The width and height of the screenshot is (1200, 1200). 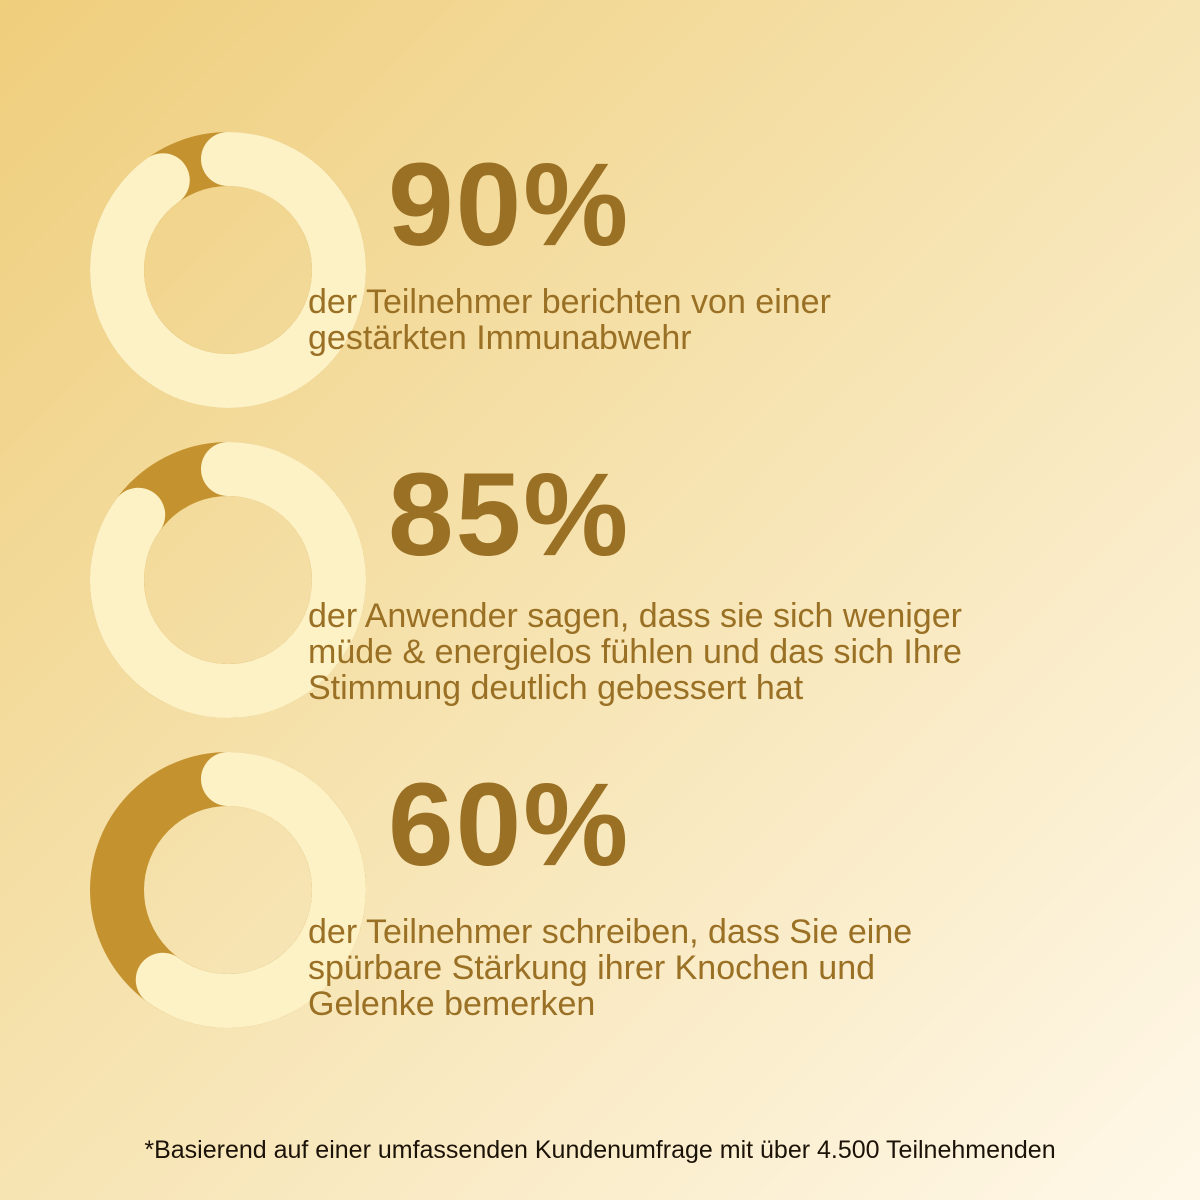 What do you see at coordinates (509, 825) in the screenshot?
I see `percentage-value: 60%` at bounding box center [509, 825].